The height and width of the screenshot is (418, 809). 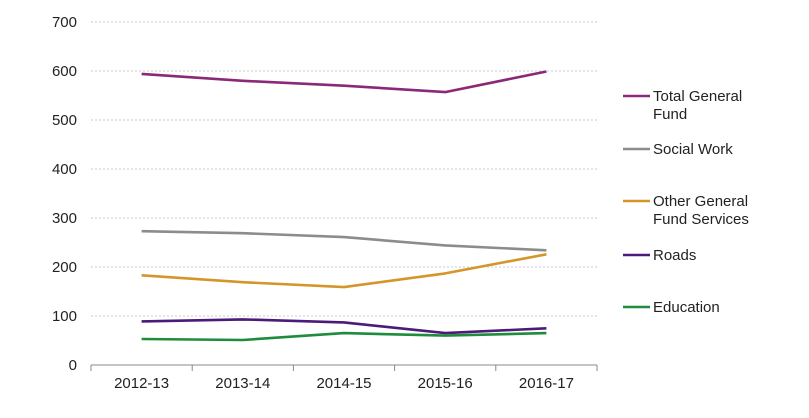 I want to click on legend-label: Social Work, so click(x=693, y=149).